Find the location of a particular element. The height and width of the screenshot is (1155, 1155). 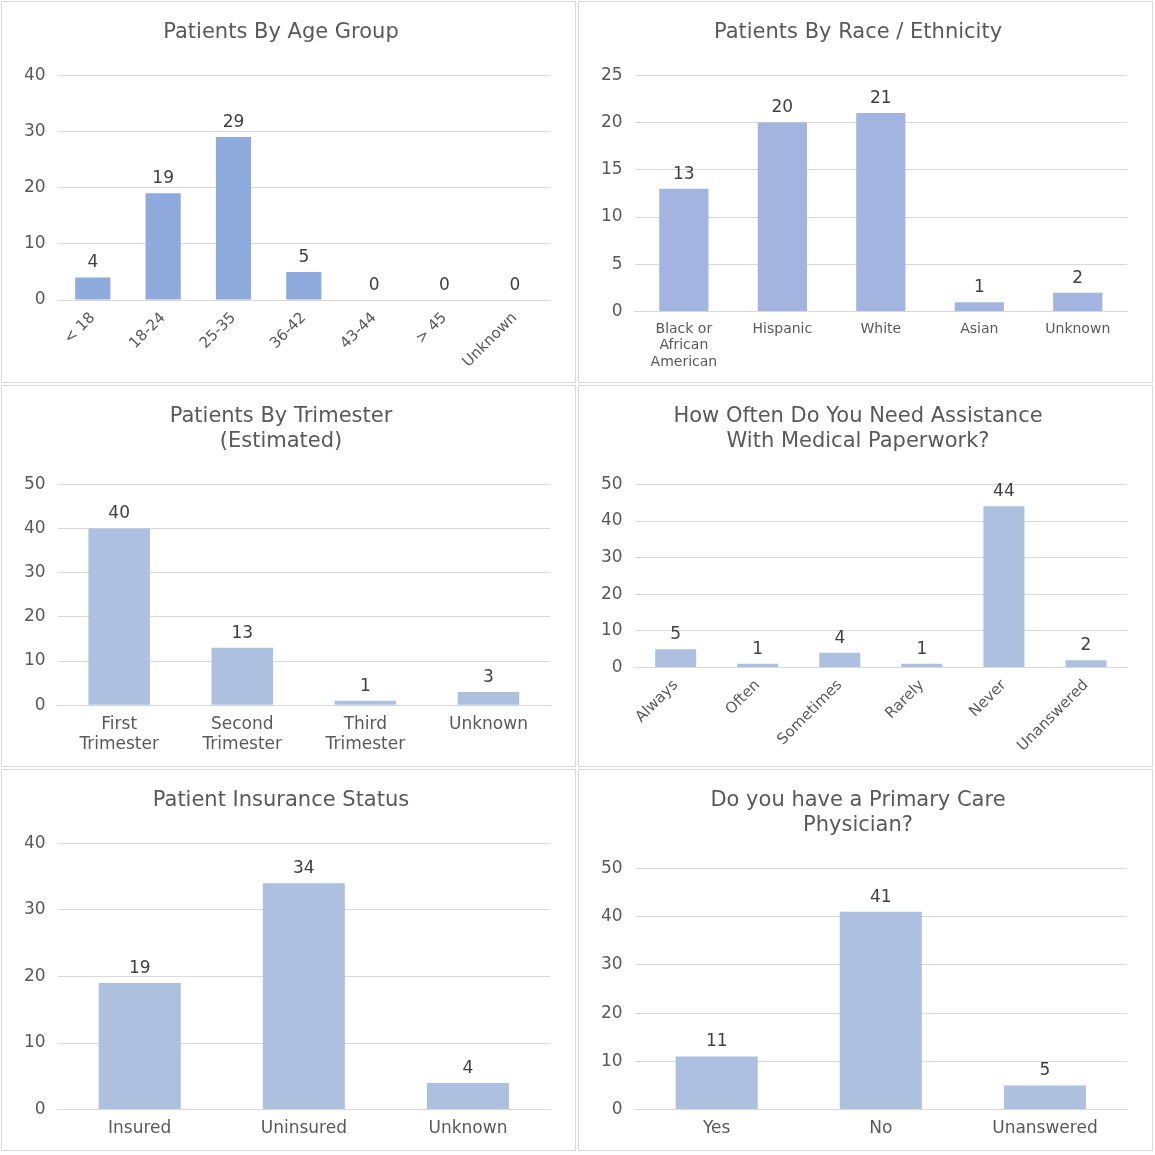

x-tick-label: Black or African American is located at coordinates (684, 344).